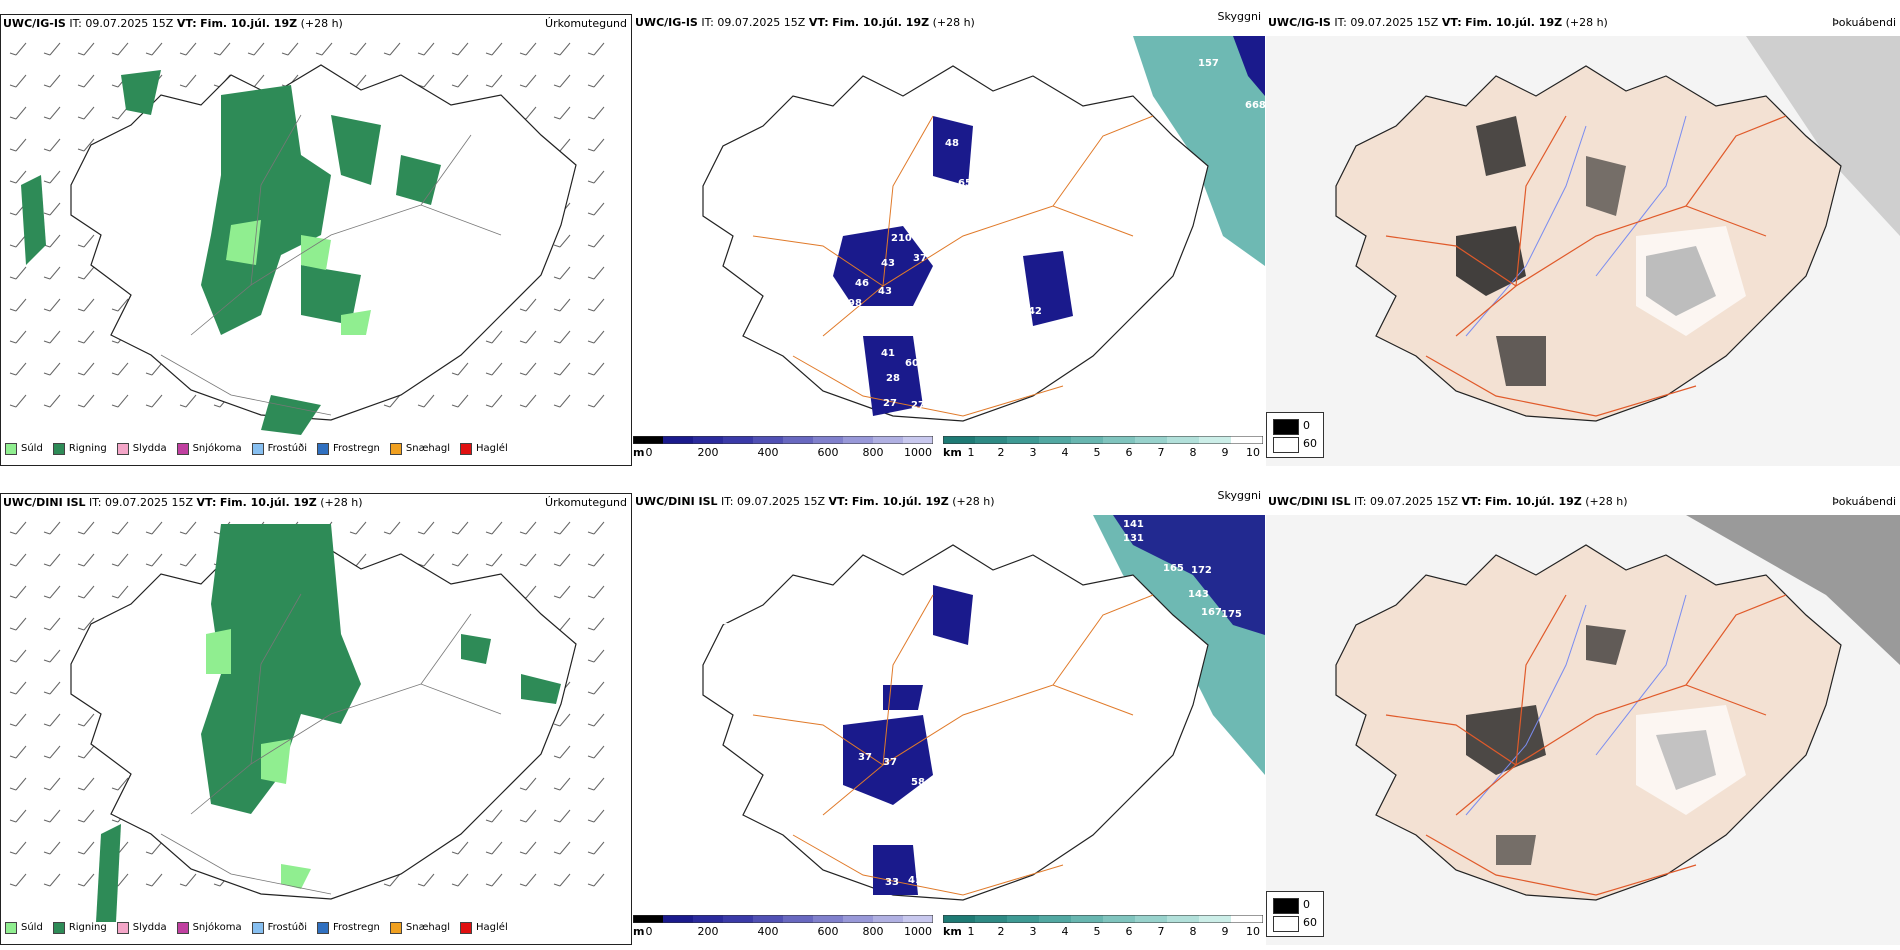  I want to click on vis-label: 46, so click(862, 283).